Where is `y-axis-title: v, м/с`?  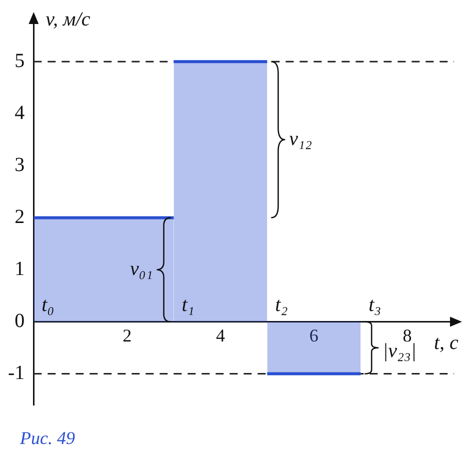 y-axis-title: v, м/с is located at coordinates (68, 19).